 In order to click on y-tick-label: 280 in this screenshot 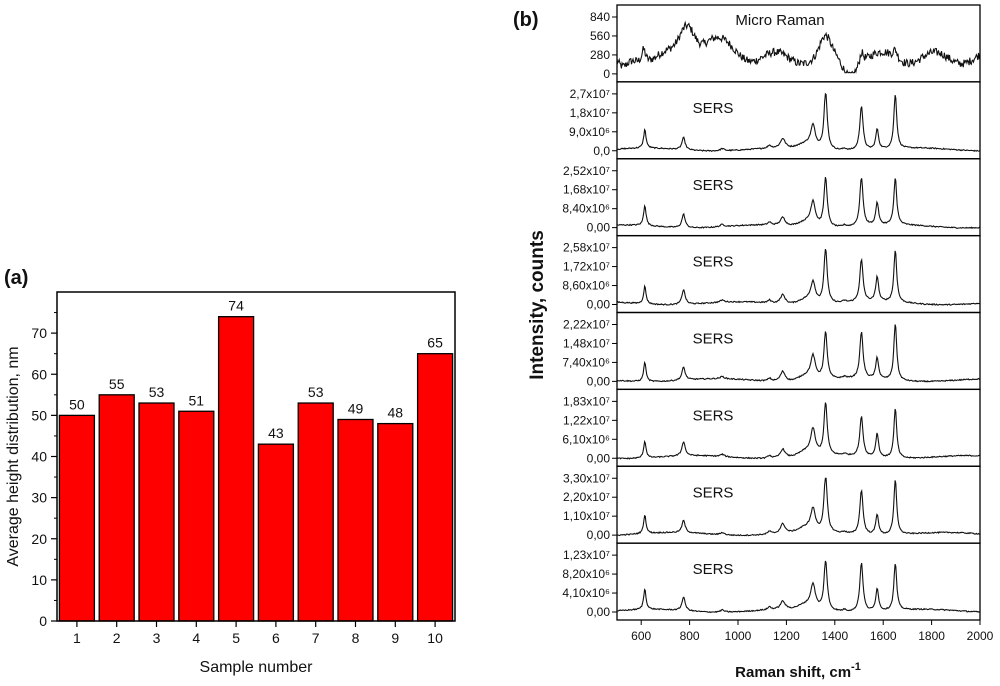, I will do `click(600, 55)`.